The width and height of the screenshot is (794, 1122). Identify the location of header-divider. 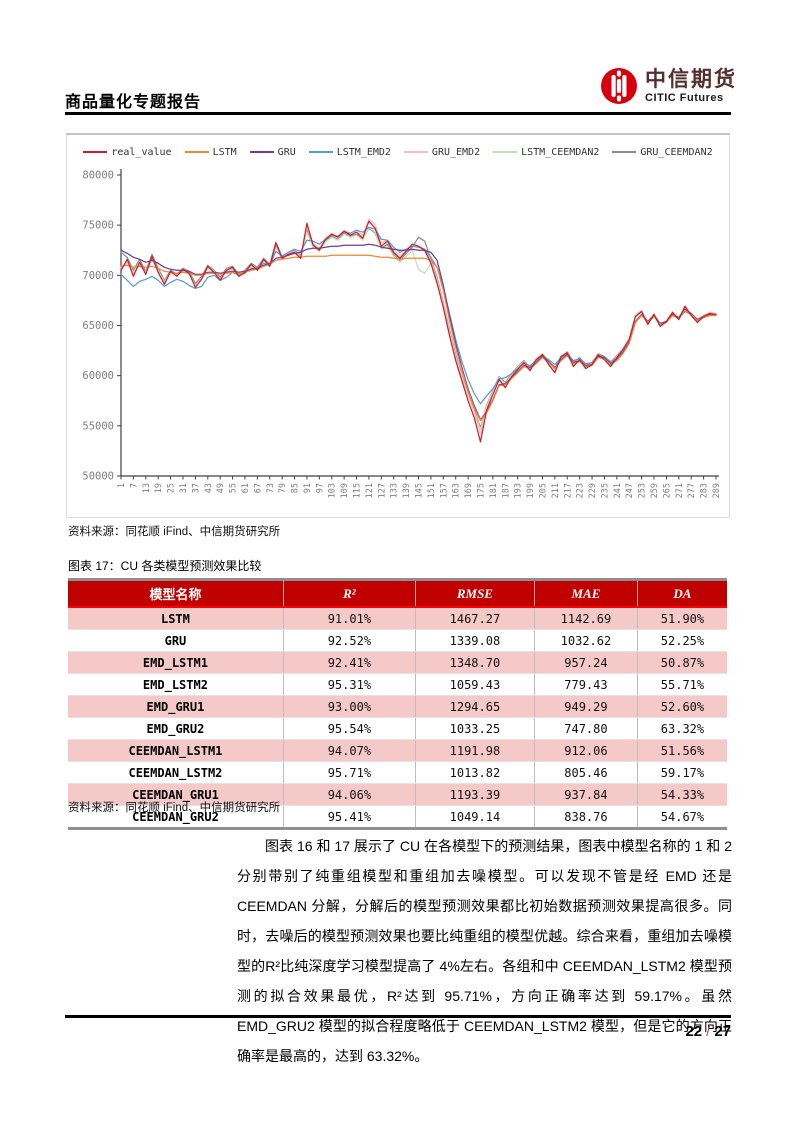
(398, 113).